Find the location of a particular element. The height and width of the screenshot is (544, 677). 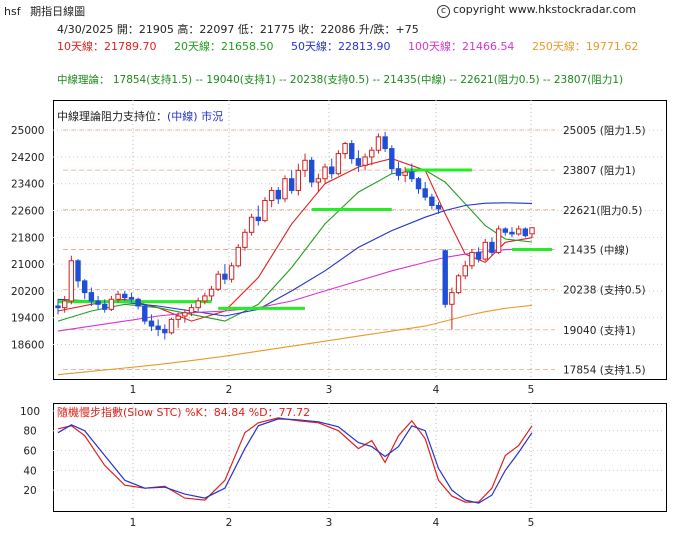

y-tick-label: 25000 is located at coordinates (27, 131).